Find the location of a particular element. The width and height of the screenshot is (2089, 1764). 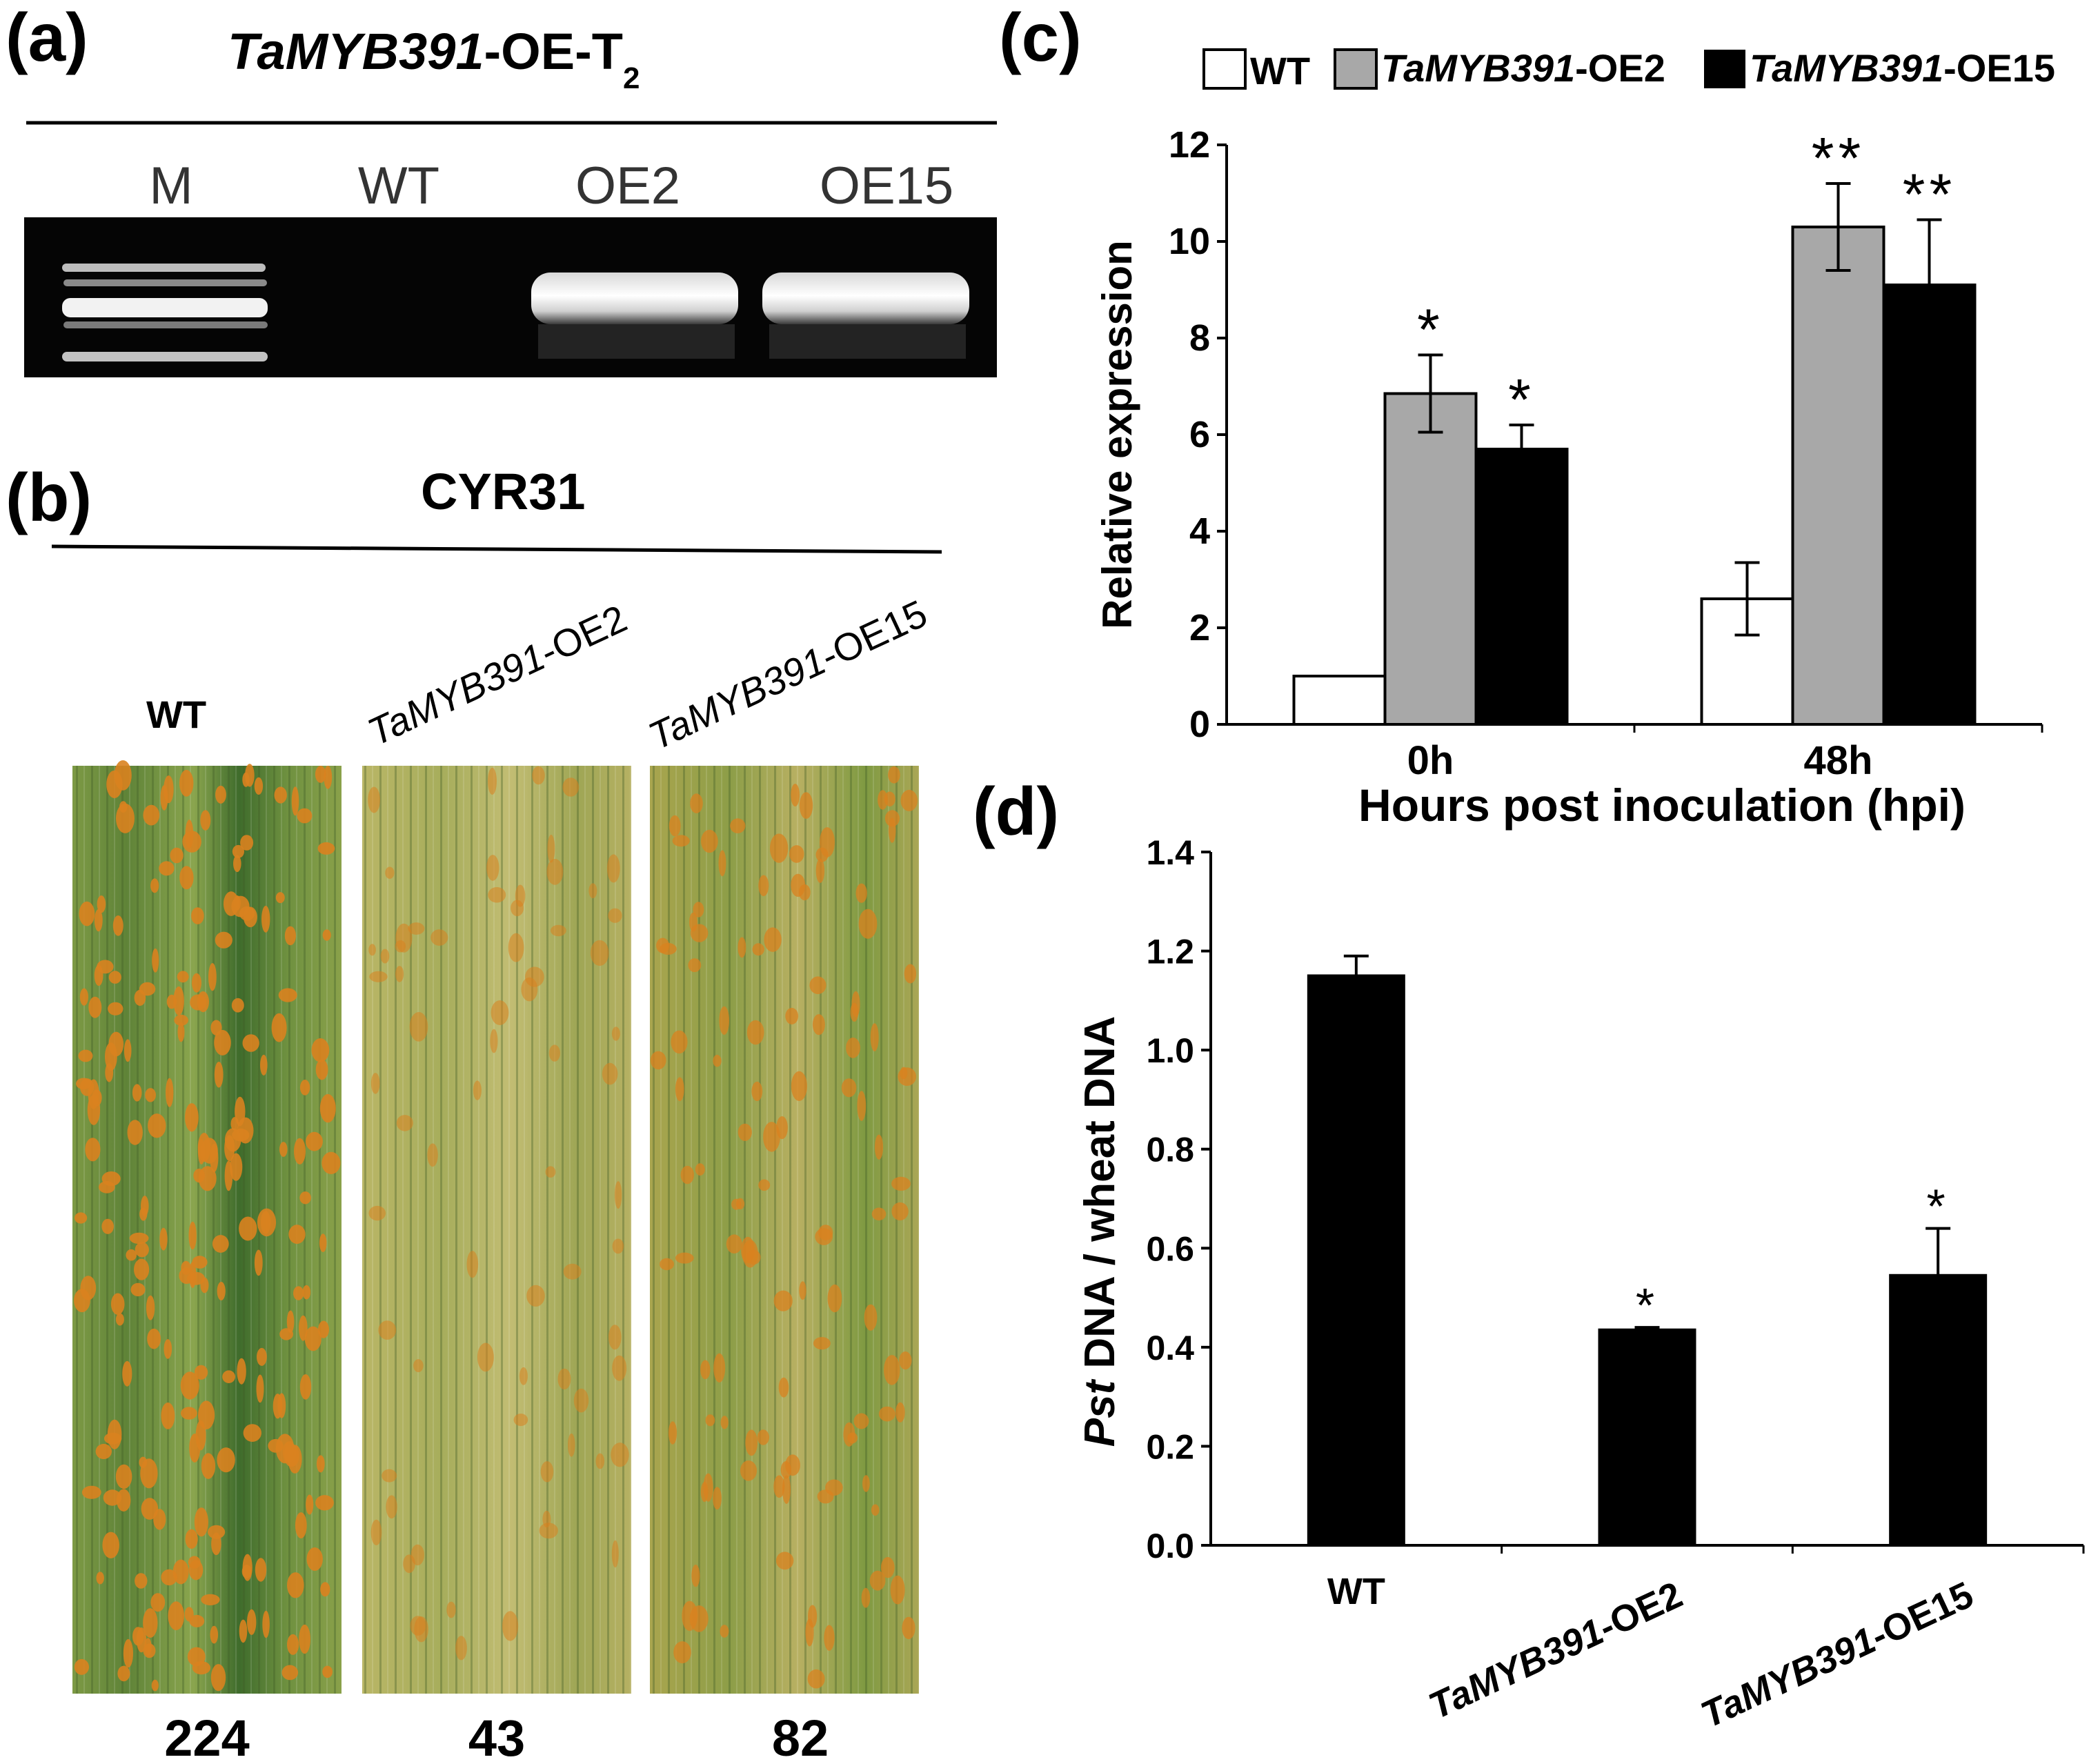

oe2-band-smear is located at coordinates (636, 341).